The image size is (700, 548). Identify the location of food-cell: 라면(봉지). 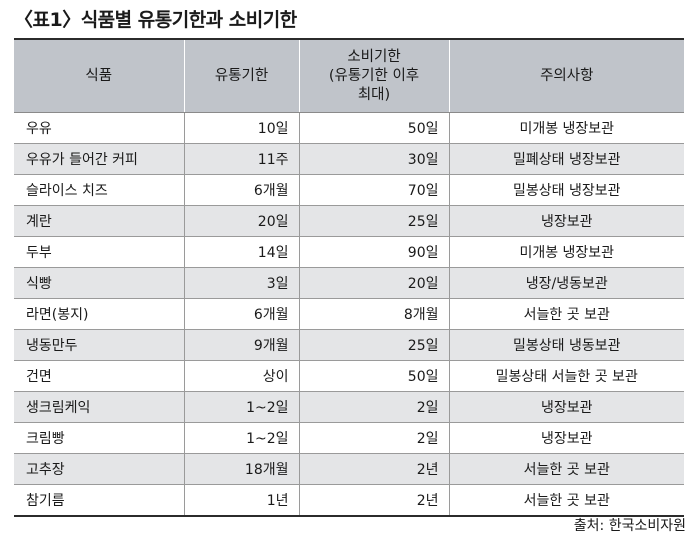
(99, 314).